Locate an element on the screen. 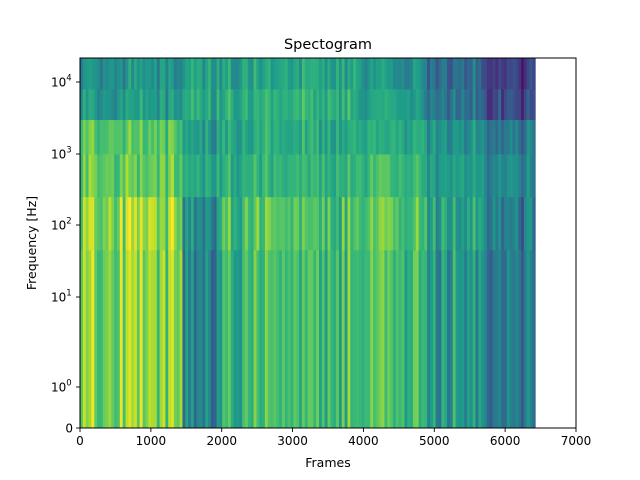 The height and width of the screenshot is (480, 640). x-tick-label: 4000 is located at coordinates (363, 441).